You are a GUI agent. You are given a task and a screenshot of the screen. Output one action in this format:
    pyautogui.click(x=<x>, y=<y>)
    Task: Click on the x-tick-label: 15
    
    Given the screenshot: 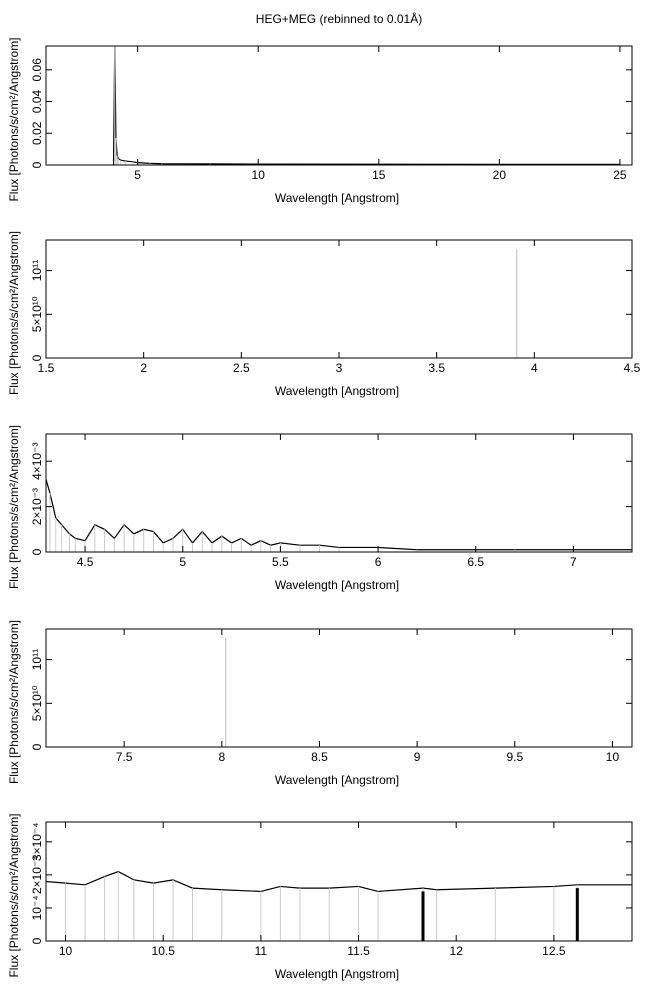 What is the action you would take?
    pyautogui.click(x=379, y=175)
    